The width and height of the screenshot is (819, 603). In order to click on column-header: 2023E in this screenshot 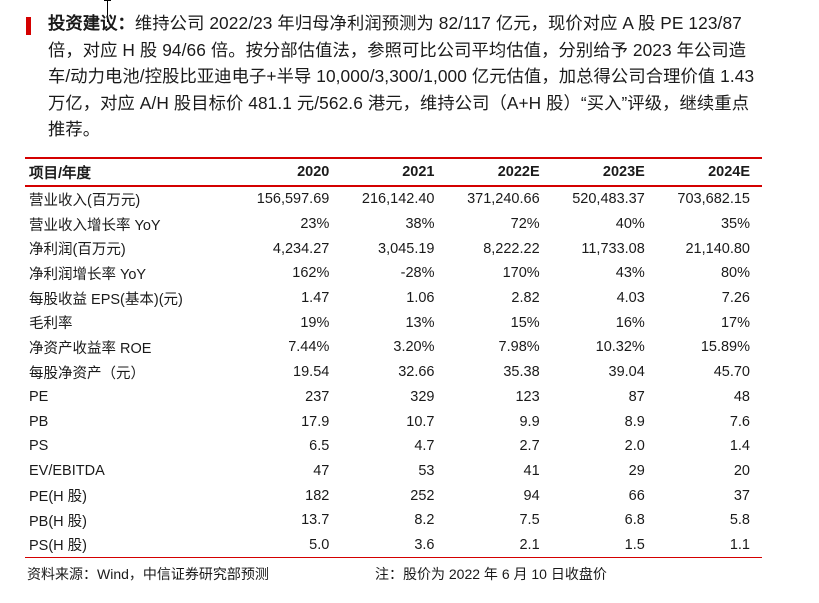, I will do `click(623, 172)`.